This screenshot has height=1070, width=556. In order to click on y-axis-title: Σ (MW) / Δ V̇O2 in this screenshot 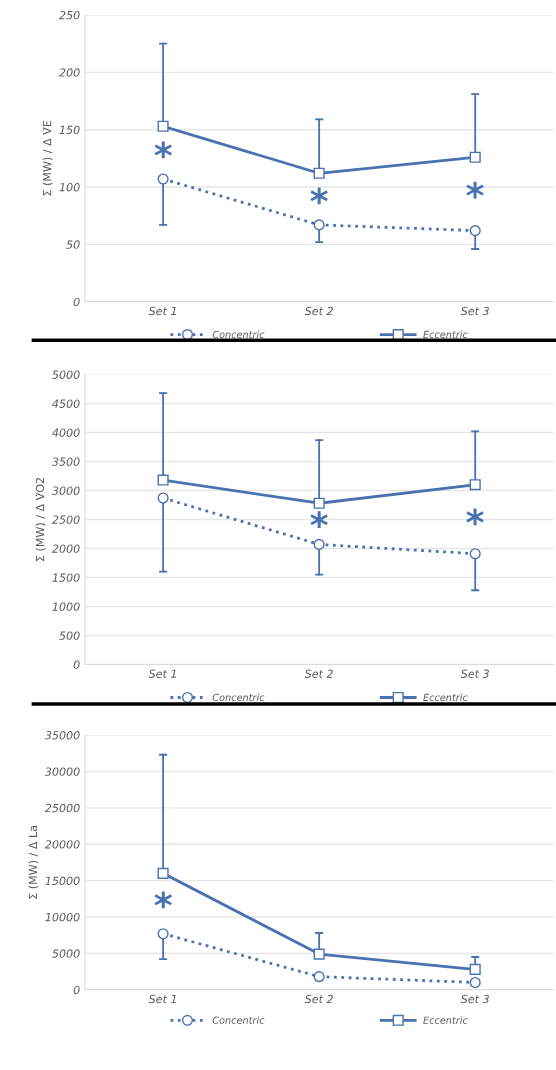, I will do `click(40, 519)`.